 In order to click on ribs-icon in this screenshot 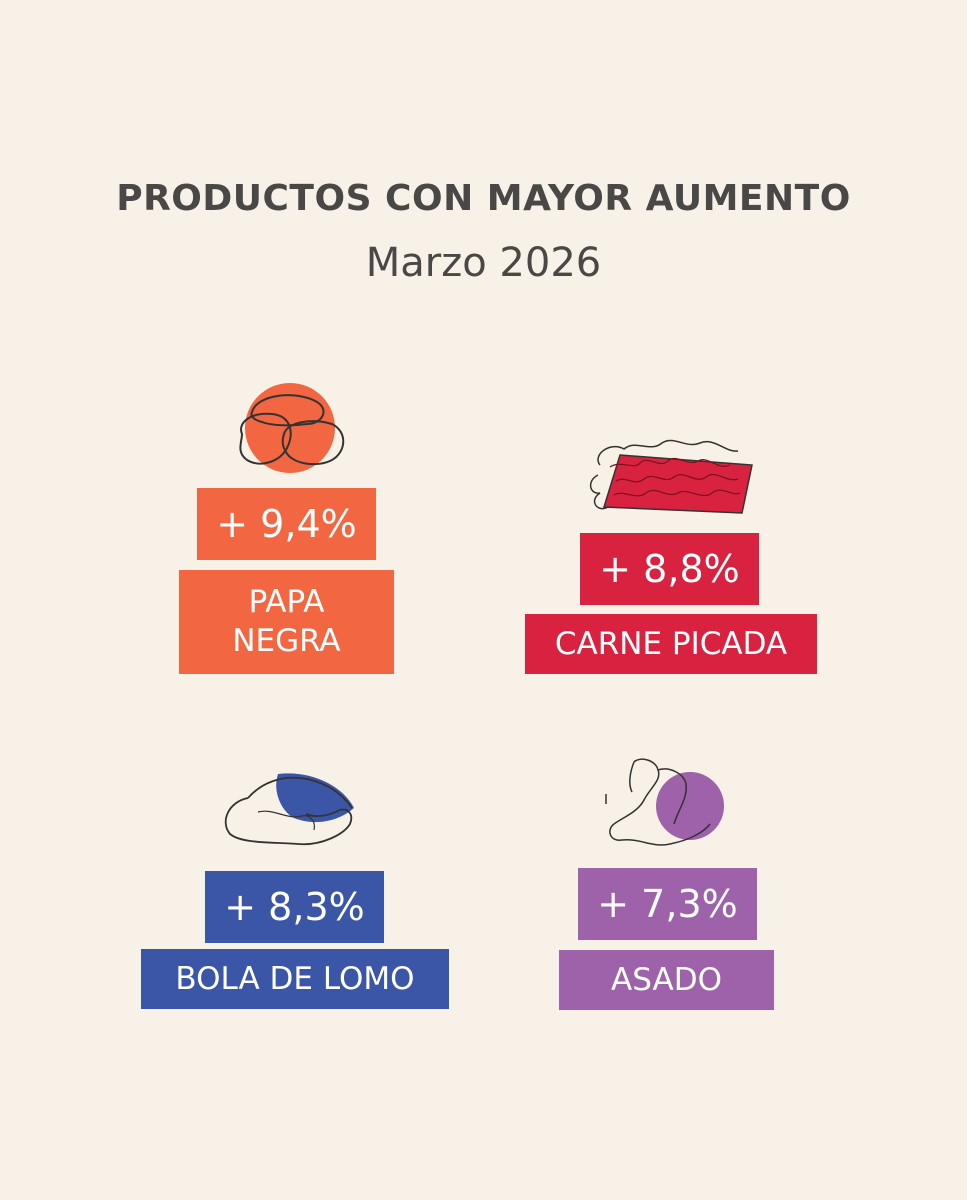, I will do `click(664, 802)`.